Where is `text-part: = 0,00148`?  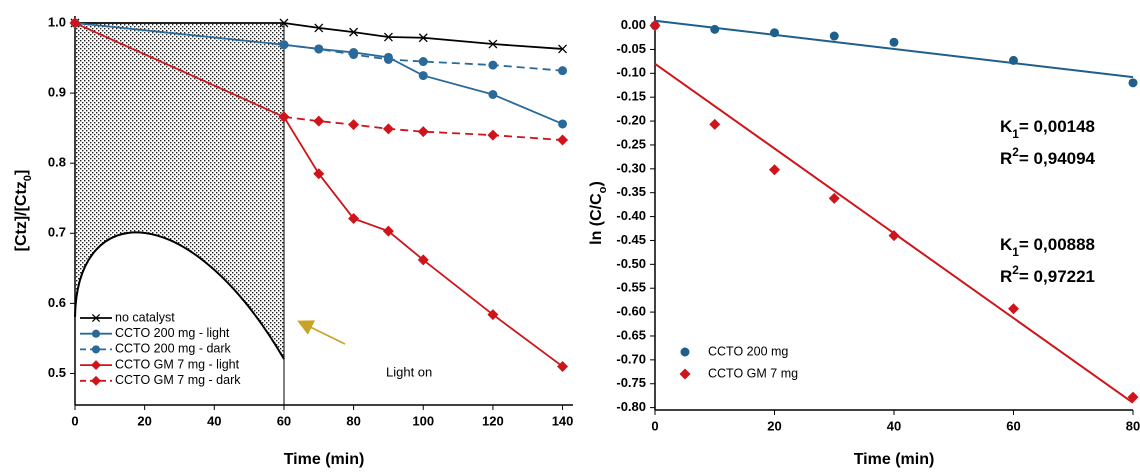 text-part: = 0,00148 is located at coordinates (1057, 126).